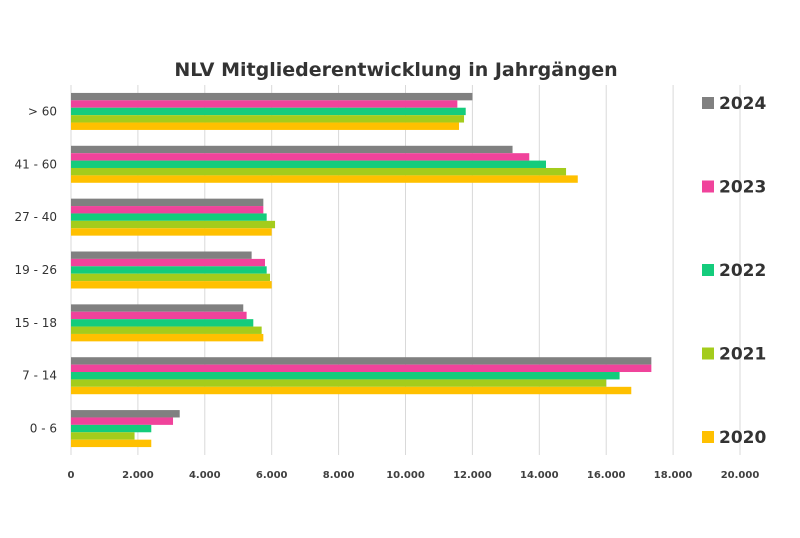 This screenshot has height=538, width=800. Describe the element at coordinates (71, 475) in the screenshot. I see `x-tick-label: 0` at that location.